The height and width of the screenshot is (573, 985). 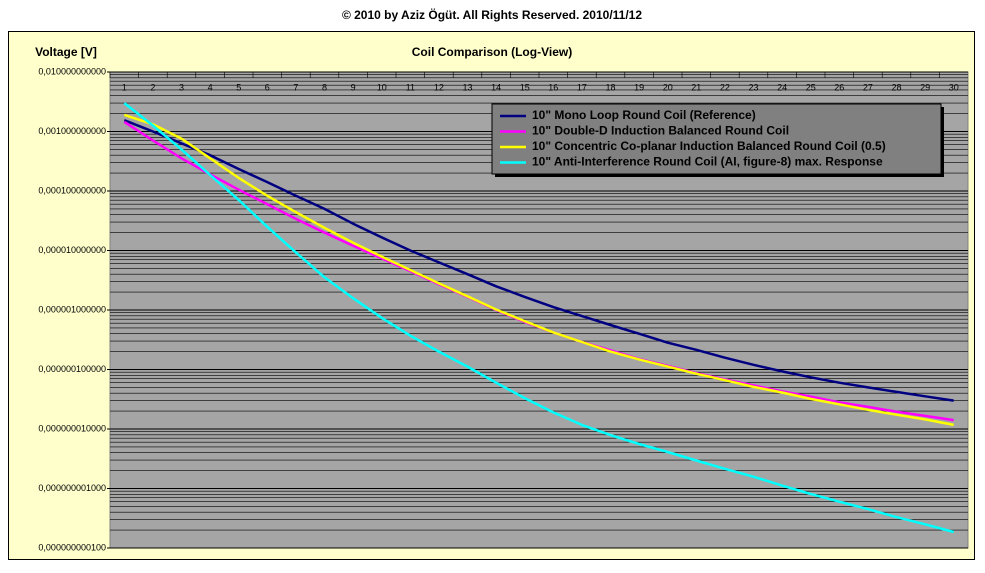 I want to click on x-tick-label: 2, so click(x=152, y=87).